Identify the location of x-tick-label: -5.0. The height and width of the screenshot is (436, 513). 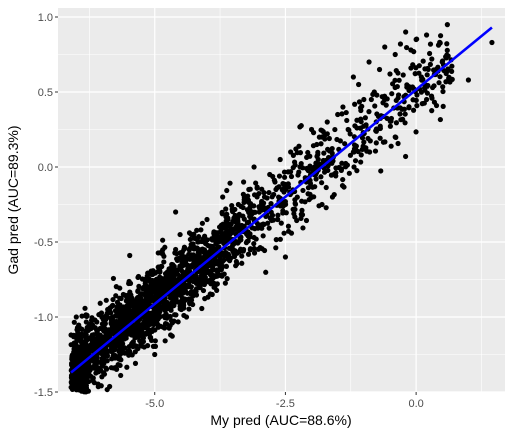
(154, 404).